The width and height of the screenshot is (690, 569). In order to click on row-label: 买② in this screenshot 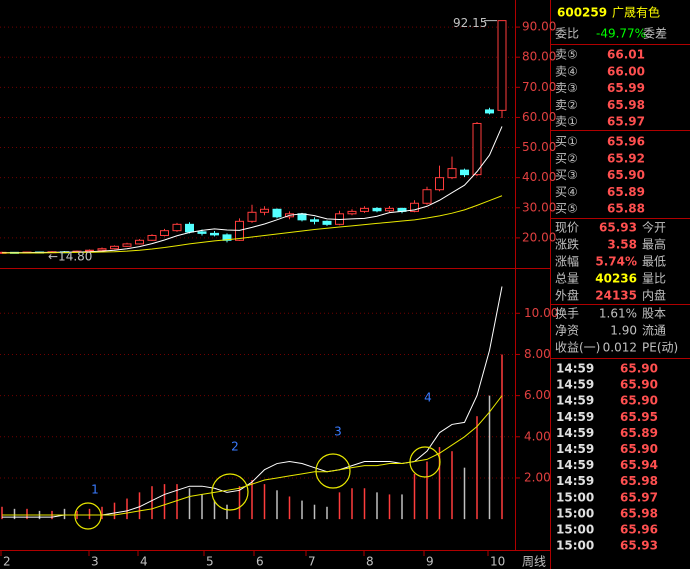, I will do `click(566, 158)`.